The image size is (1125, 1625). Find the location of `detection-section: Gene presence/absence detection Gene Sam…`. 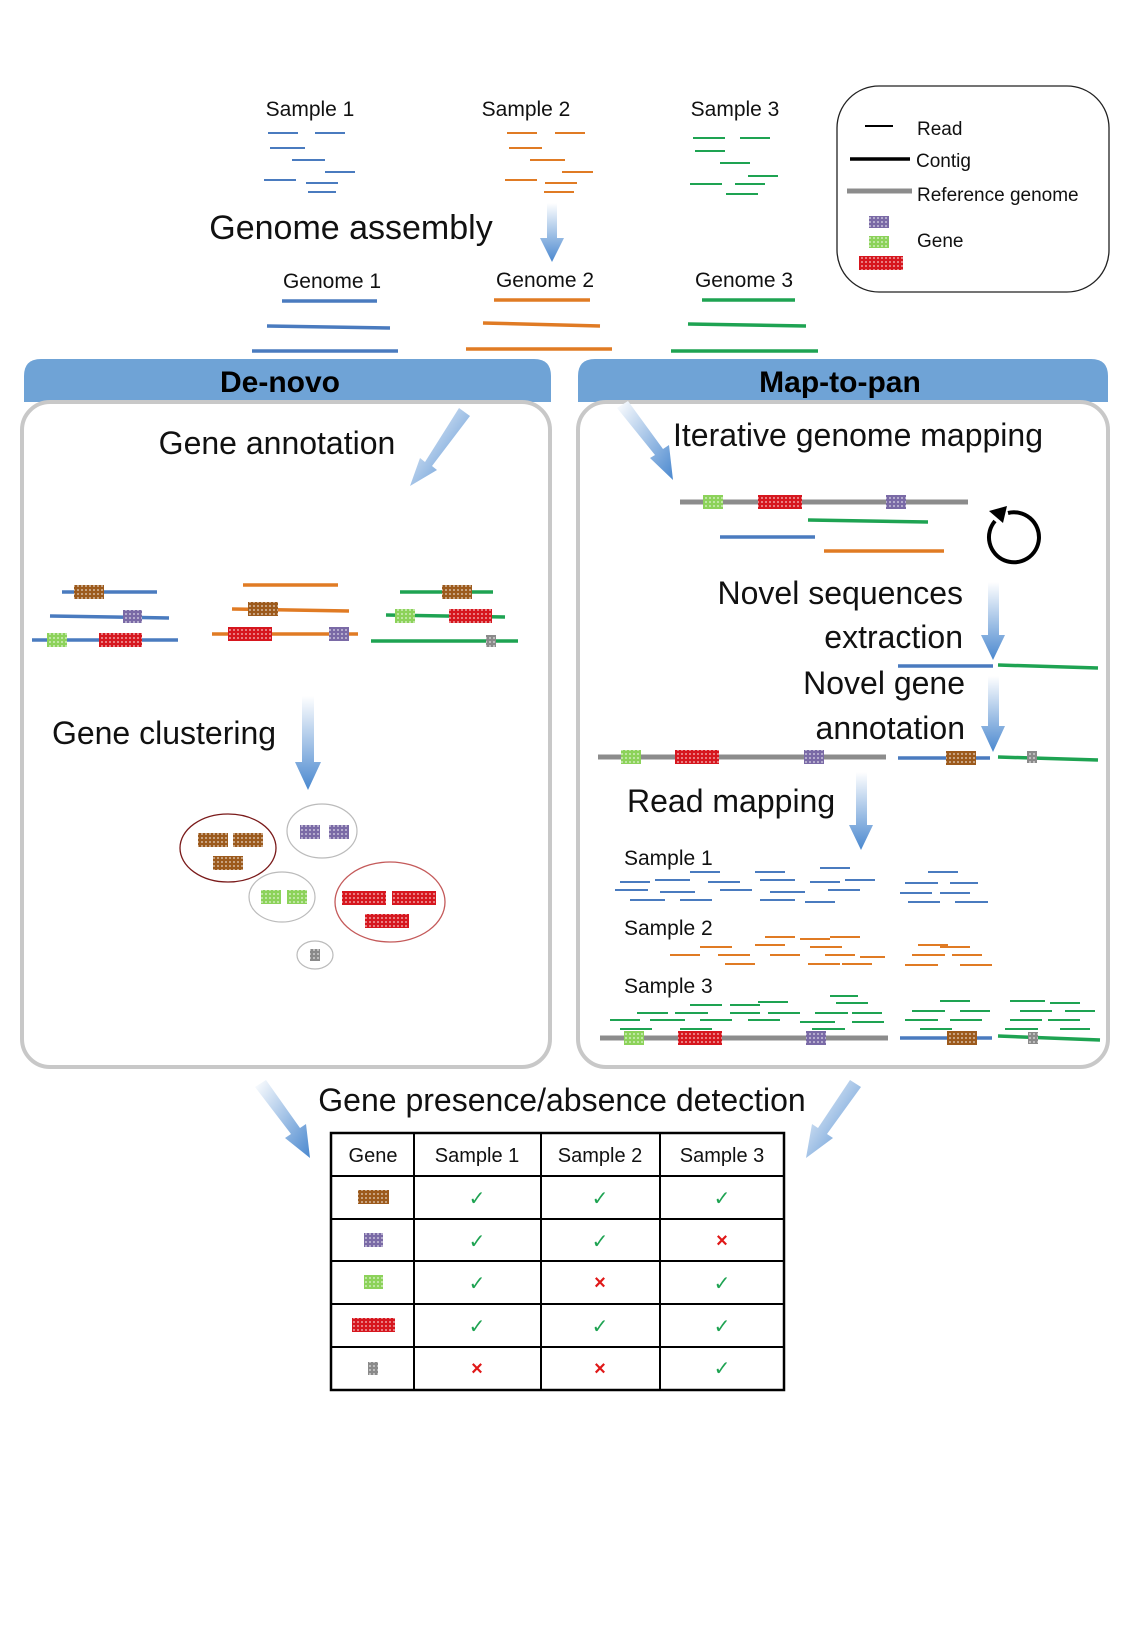

detection-section: Gene presence/absence detection Gene Sam… is located at coordinates (558, 1236).